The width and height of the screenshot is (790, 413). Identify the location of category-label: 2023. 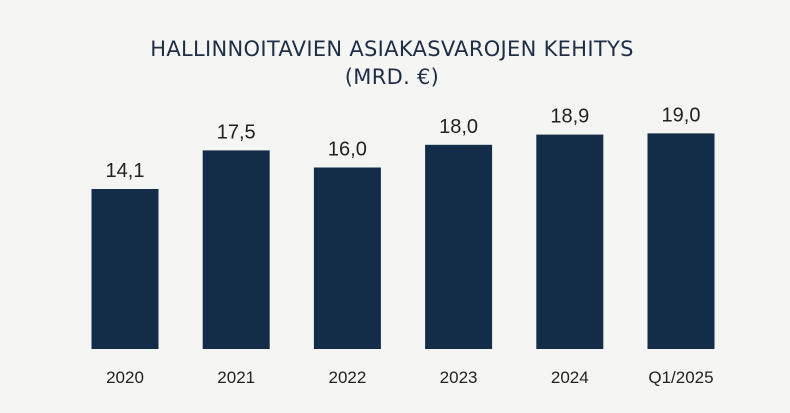
(459, 377).